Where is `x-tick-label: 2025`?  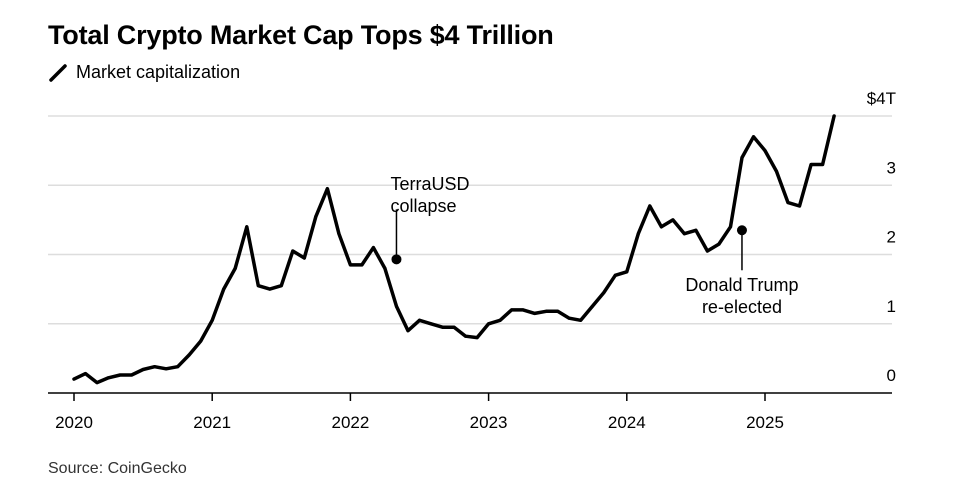 x-tick-label: 2025 is located at coordinates (765, 422).